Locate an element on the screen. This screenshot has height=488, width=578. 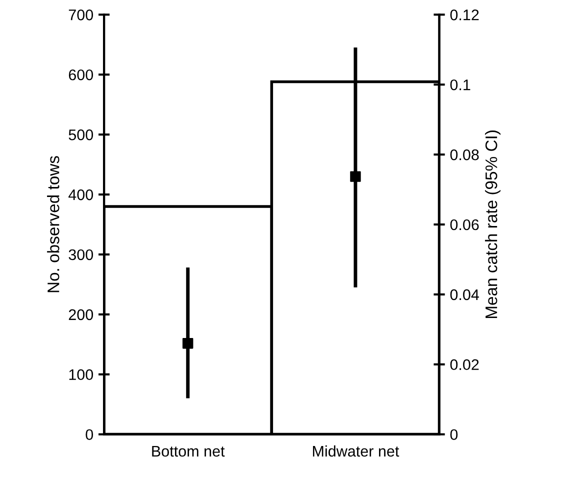
y2-tick-label: 0.02 is located at coordinates (464, 364).